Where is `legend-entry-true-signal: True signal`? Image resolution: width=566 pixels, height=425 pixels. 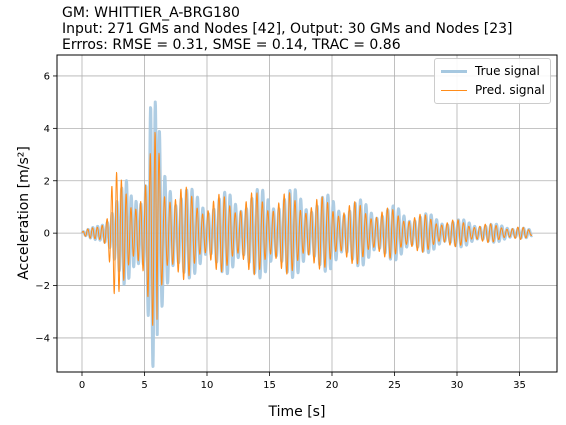 legend-entry-true-signal: True signal is located at coordinates (490, 71).